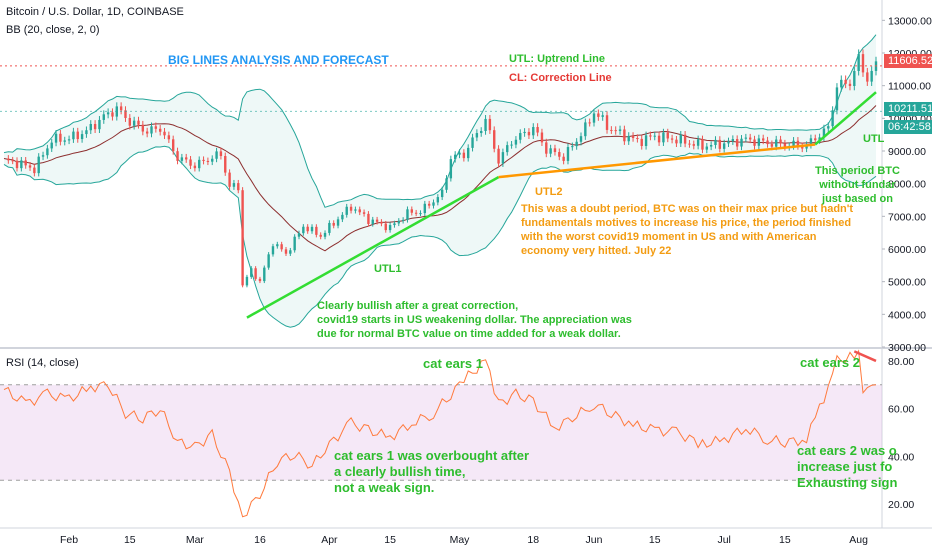 The width and height of the screenshot is (932, 550). I want to click on price-axis-tick-label: 8000.00, so click(907, 185).